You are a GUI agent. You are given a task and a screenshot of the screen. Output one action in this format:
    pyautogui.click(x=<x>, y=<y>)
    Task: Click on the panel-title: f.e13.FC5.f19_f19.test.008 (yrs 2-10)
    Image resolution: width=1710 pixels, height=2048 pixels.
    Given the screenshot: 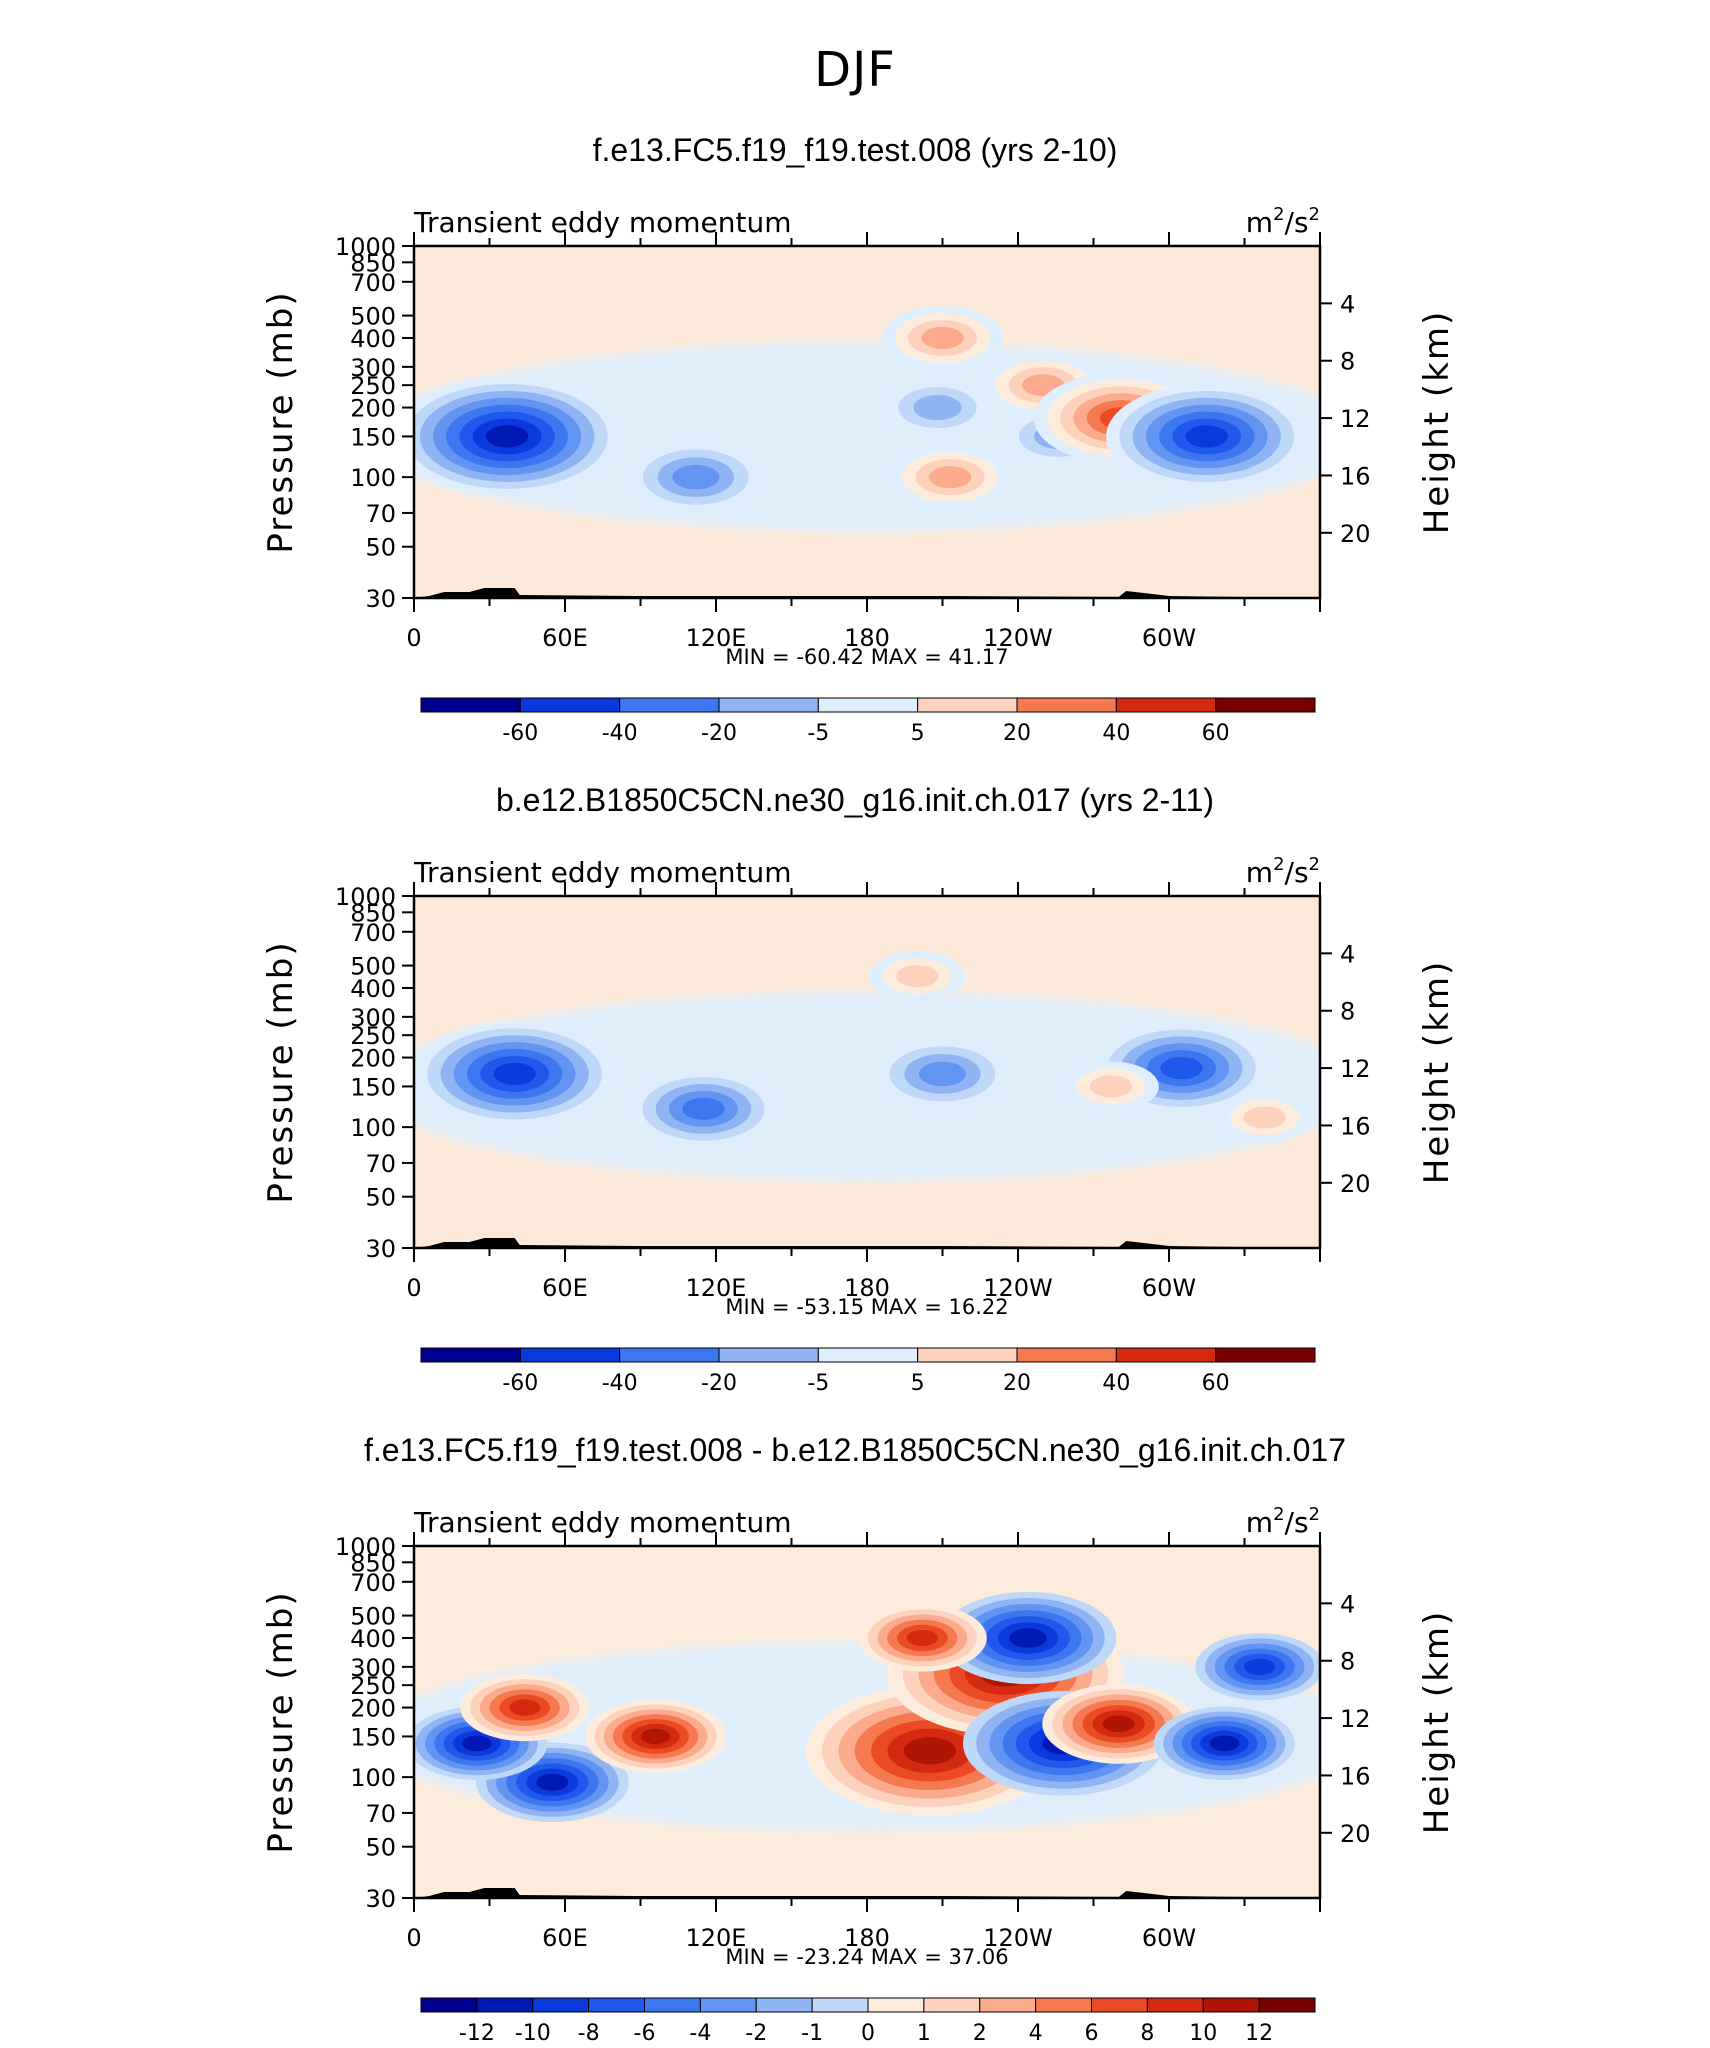 What is the action you would take?
    pyautogui.click(x=855, y=150)
    